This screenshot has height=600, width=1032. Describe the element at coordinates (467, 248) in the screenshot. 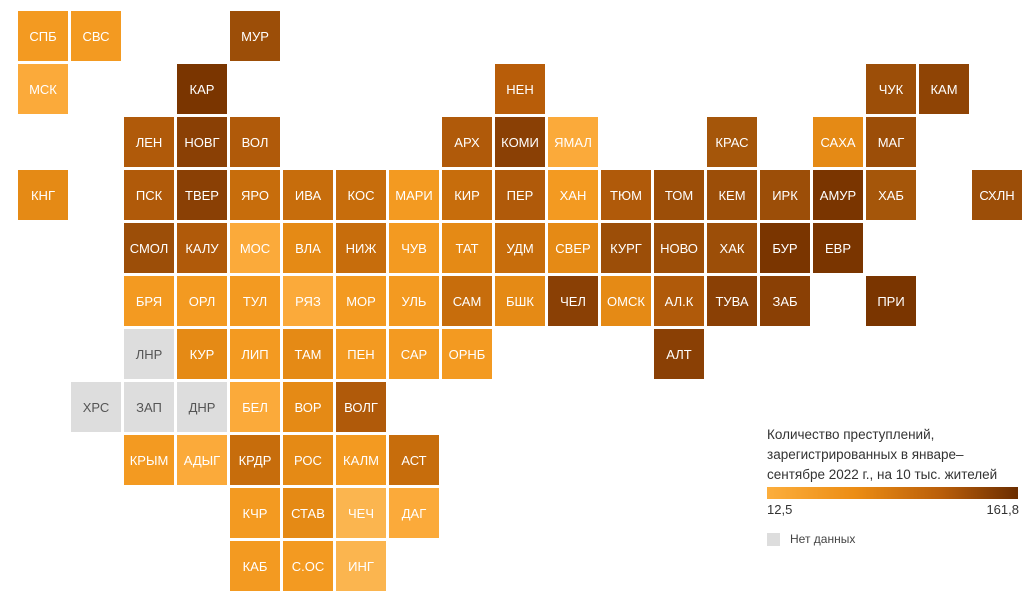

I see `region-tile: ТАТ` at that location.